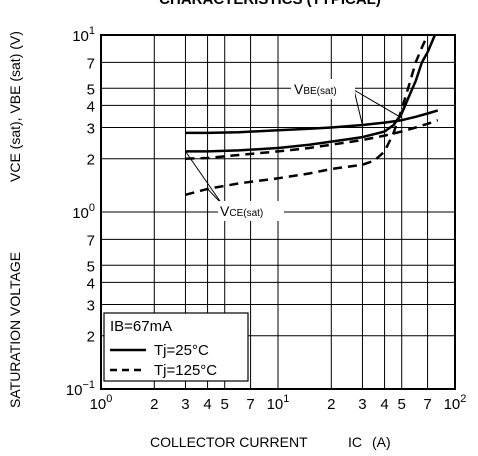  I want to click on y-axis-symbols: VCE (sat), VBE (sat) (V), so click(15, 106).